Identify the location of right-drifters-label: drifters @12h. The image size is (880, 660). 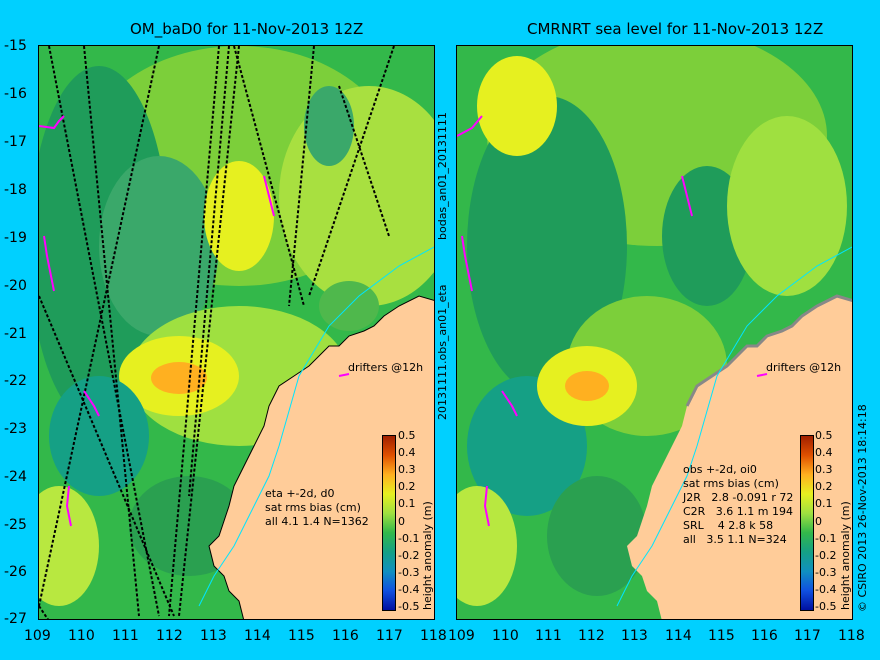
(804, 367).